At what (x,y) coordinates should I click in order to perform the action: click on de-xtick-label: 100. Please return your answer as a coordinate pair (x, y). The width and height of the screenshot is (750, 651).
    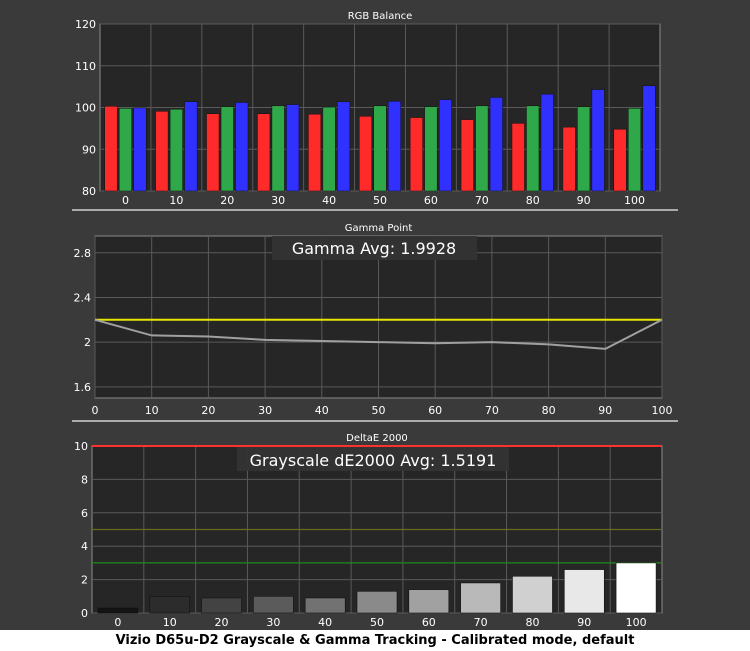
    Looking at the image, I should click on (636, 622).